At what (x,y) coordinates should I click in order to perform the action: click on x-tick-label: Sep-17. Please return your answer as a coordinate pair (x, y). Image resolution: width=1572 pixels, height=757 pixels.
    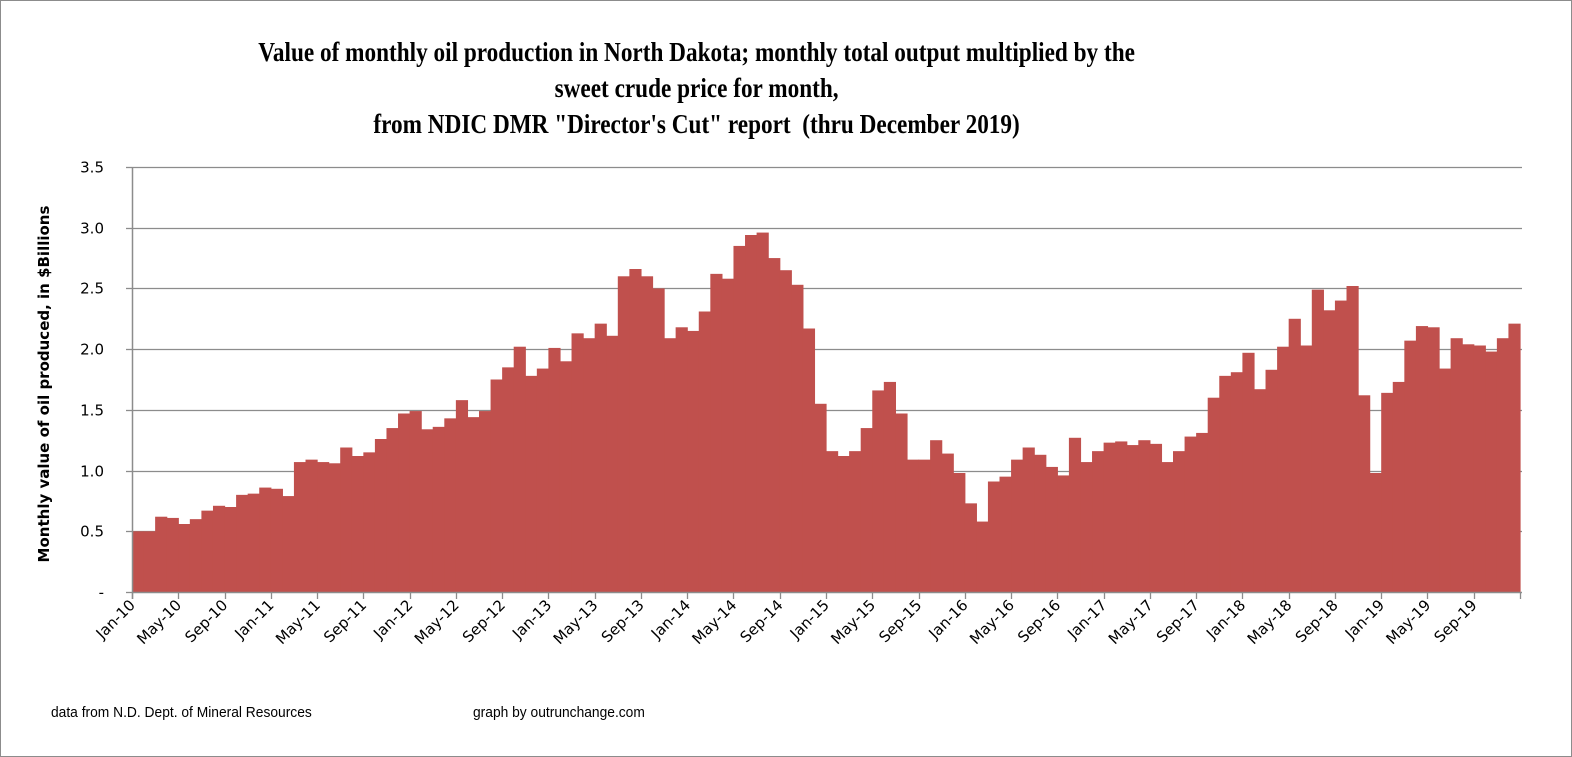
    Looking at the image, I should click on (1178, 621).